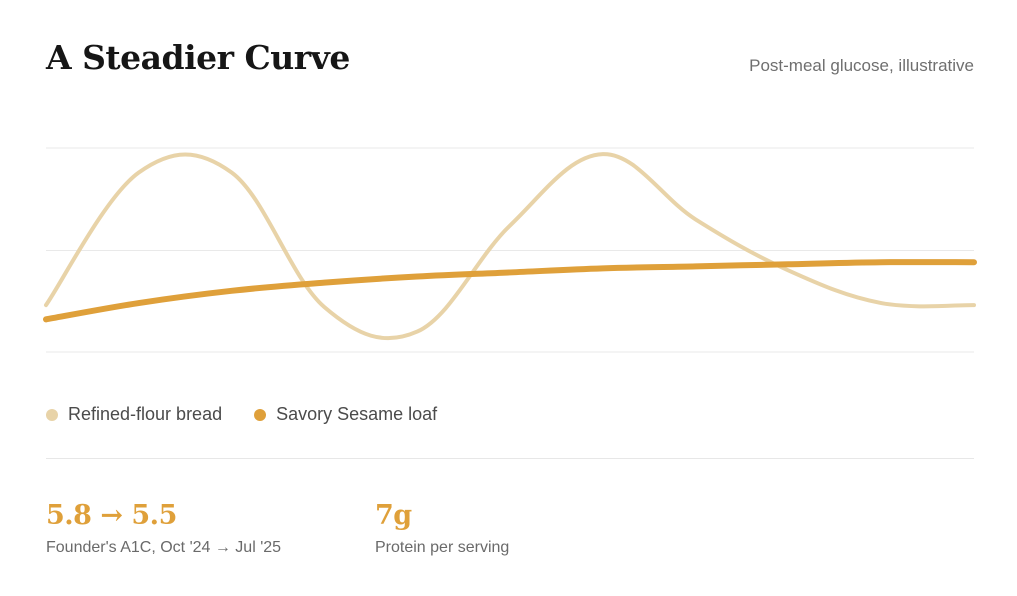 The image size is (1017, 596). I want to click on legend-label-refined: Refined-flour bread, so click(145, 414).